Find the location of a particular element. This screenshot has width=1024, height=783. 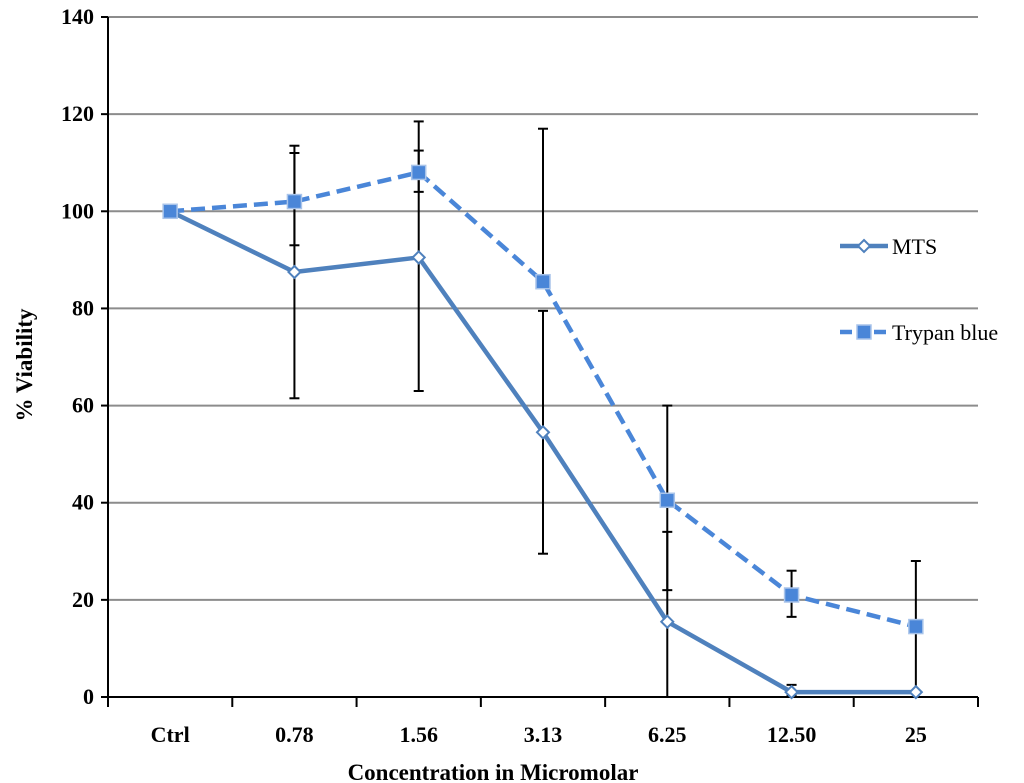

x-tick-label-5: 12.50 is located at coordinates (792, 734).